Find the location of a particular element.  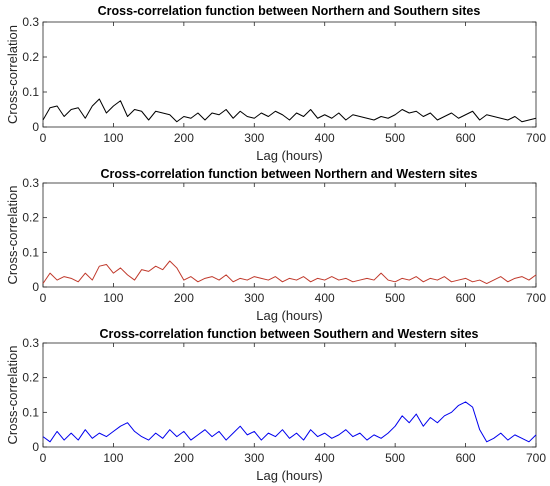

panel-1-ytick-0: 0 is located at coordinates (35, 127).